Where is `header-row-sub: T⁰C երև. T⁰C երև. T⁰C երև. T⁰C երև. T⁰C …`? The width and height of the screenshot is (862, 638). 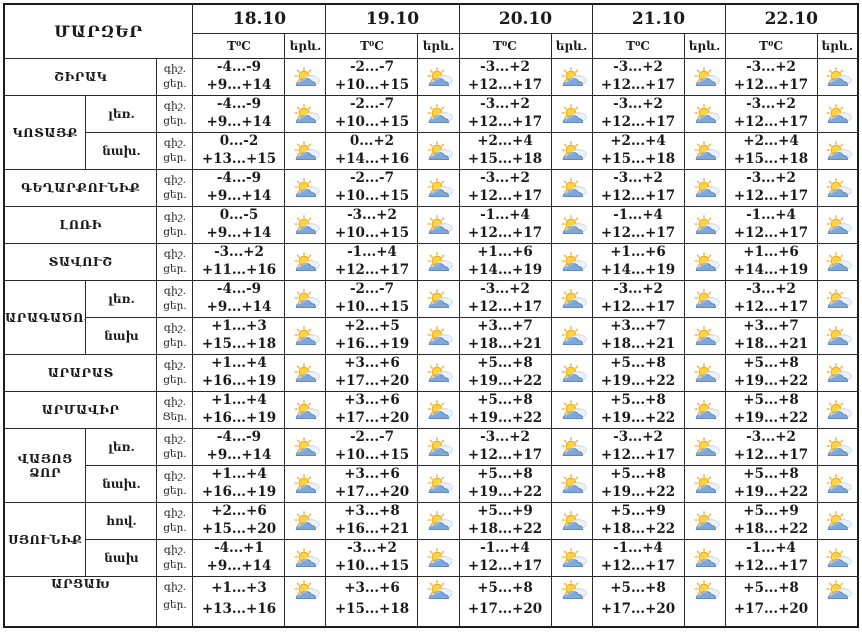
header-row-sub: T⁰C երև. T⁰C երև. T⁰C երև. T⁰C երև. T⁰C … is located at coordinates (431, 46).